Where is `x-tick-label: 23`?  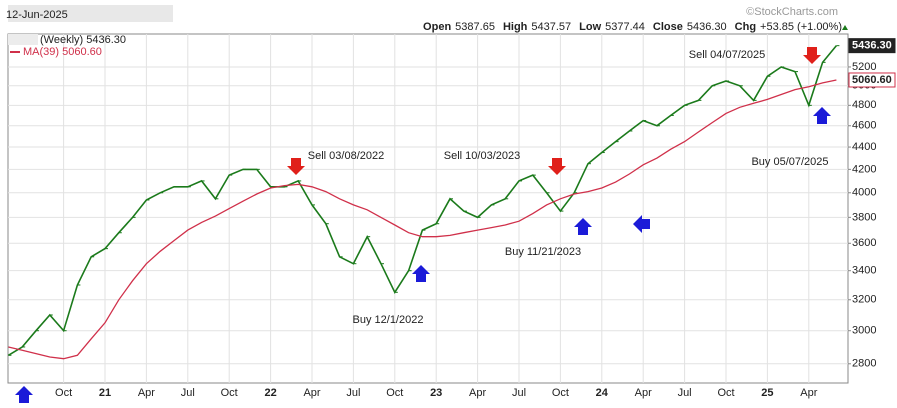
x-tick-label: 23 is located at coordinates (436, 393).